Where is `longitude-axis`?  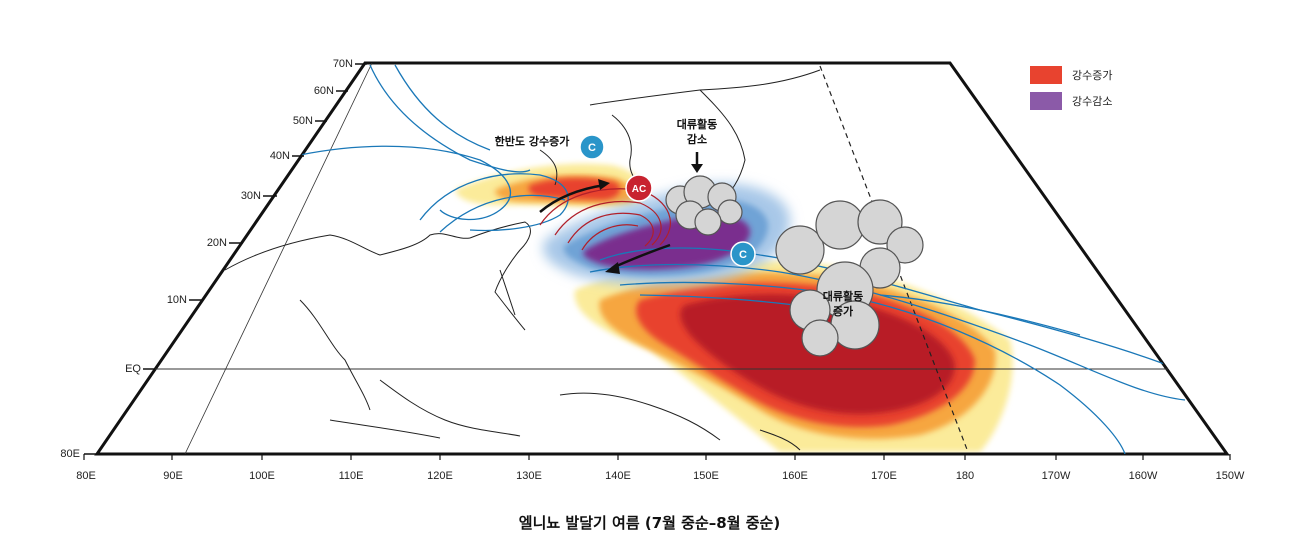 longitude-axis is located at coordinates (657, 457).